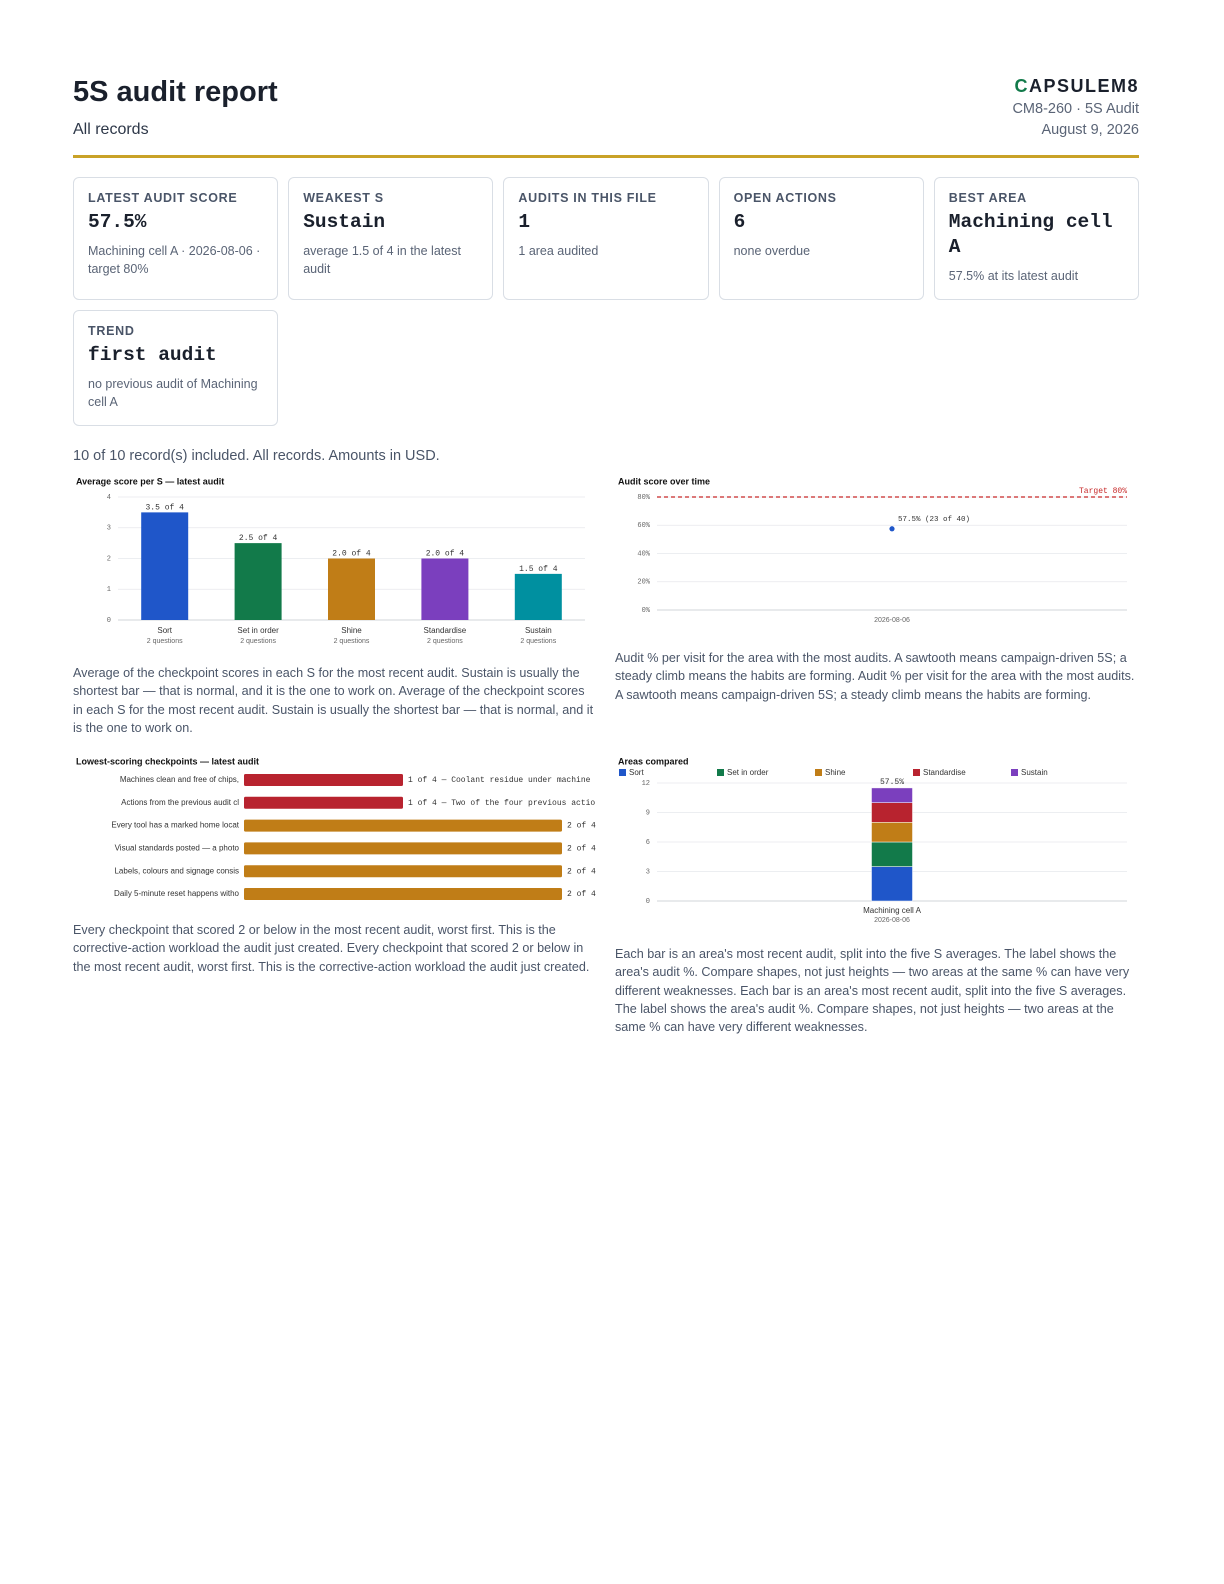 This screenshot has height=1584, width=1224. I want to click on x-tick-label: Set in order, so click(258, 630).